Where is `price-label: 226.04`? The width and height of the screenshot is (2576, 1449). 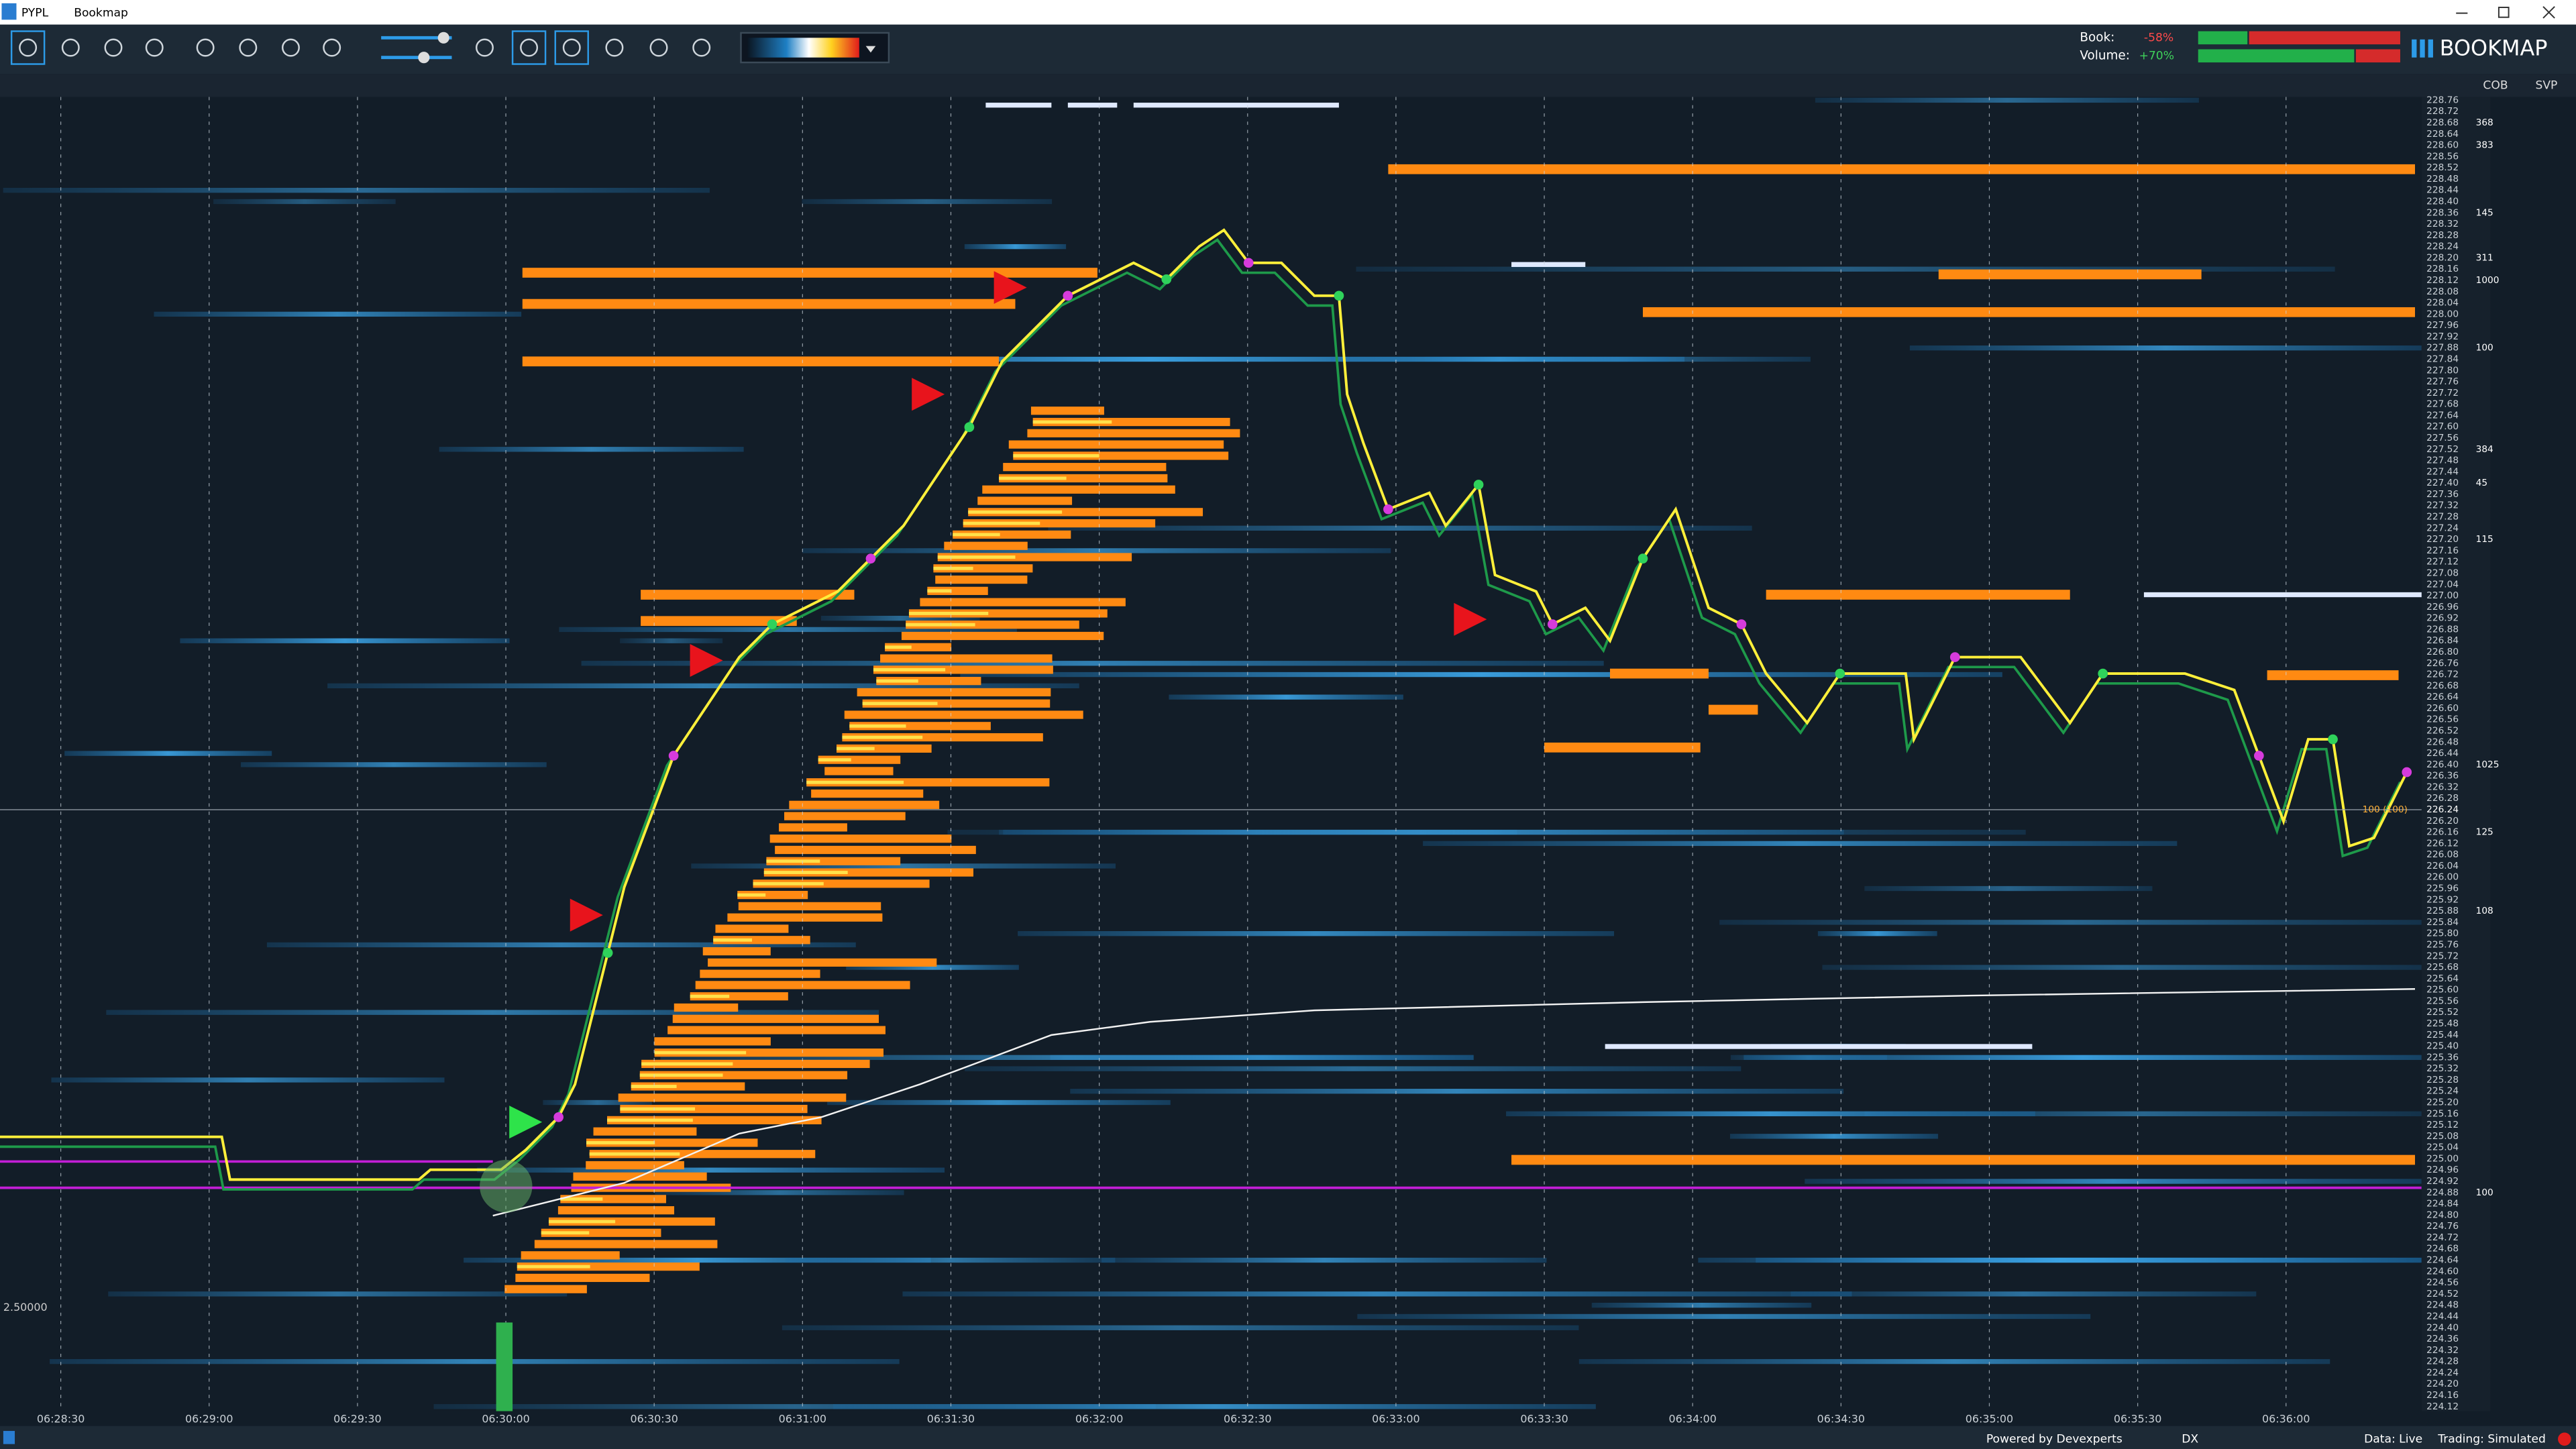 price-label: 226.04 is located at coordinates (2442, 866).